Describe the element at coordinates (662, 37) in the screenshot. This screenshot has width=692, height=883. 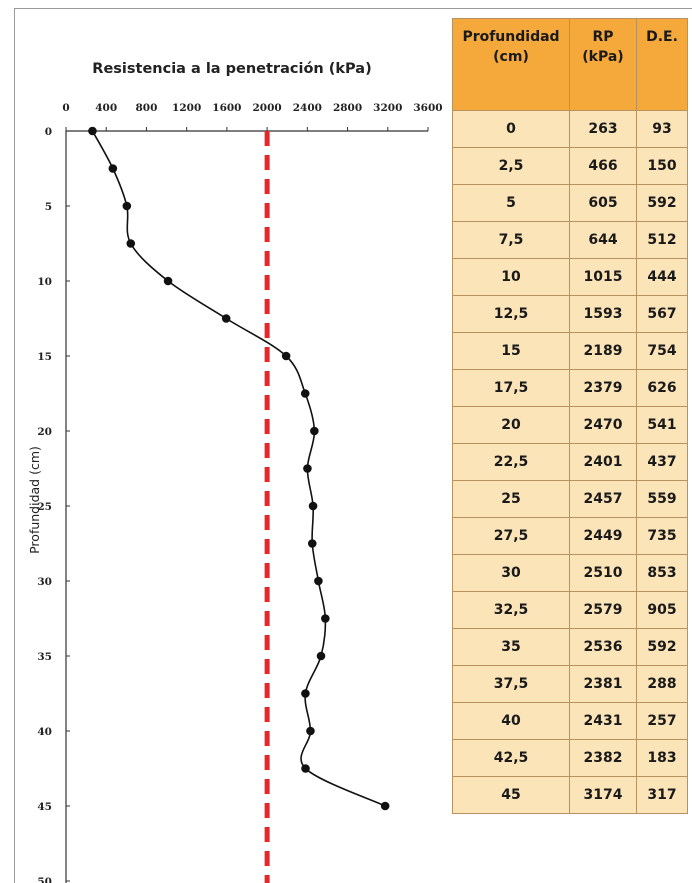
I see `header-line-1: D.E.` at that location.